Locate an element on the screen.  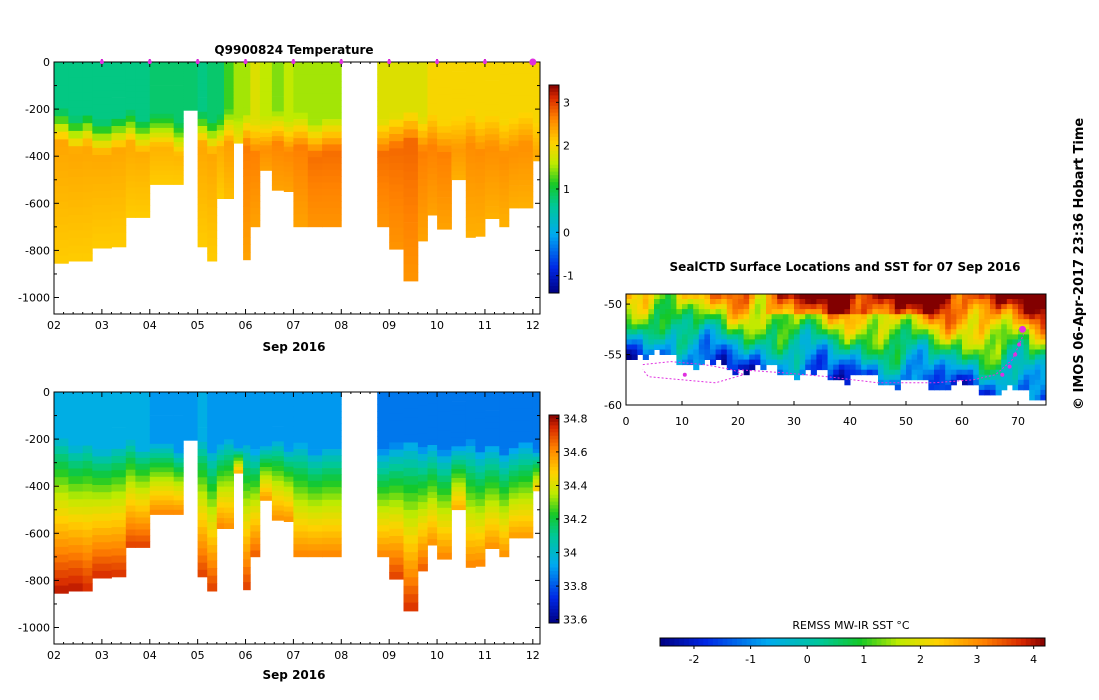
x-tick-label: 04 is located at coordinates (150, 325).